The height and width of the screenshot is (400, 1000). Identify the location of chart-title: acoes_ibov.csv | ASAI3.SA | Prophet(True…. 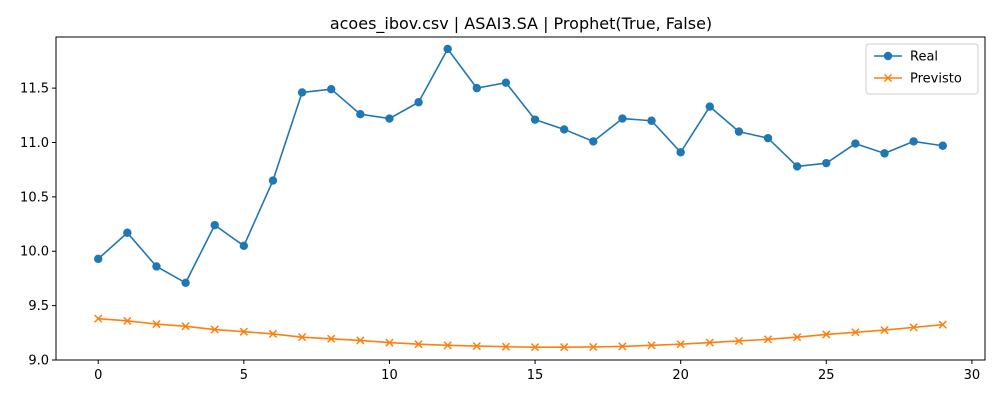
(521, 24).